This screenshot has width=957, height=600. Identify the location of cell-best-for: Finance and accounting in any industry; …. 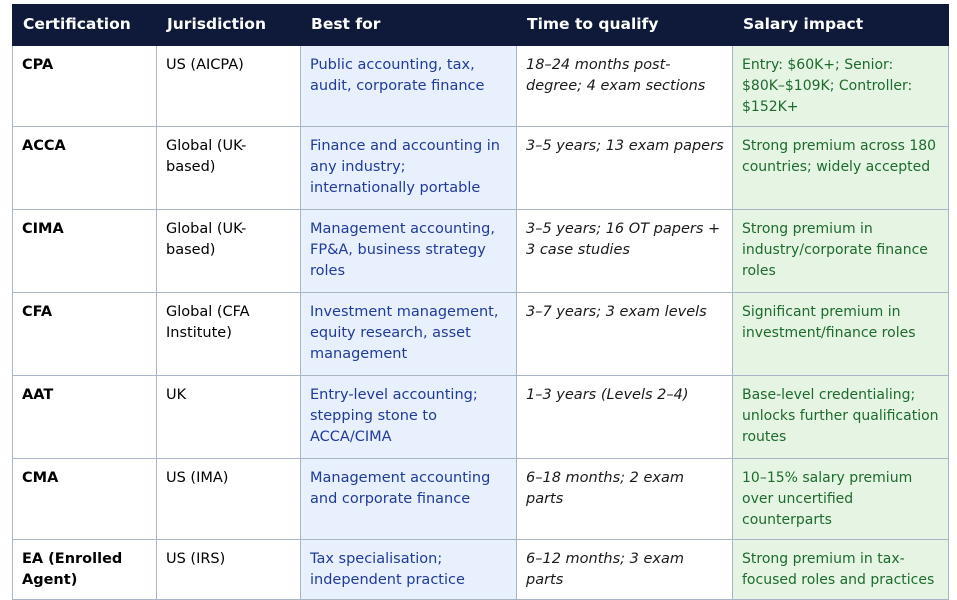
(408, 168).